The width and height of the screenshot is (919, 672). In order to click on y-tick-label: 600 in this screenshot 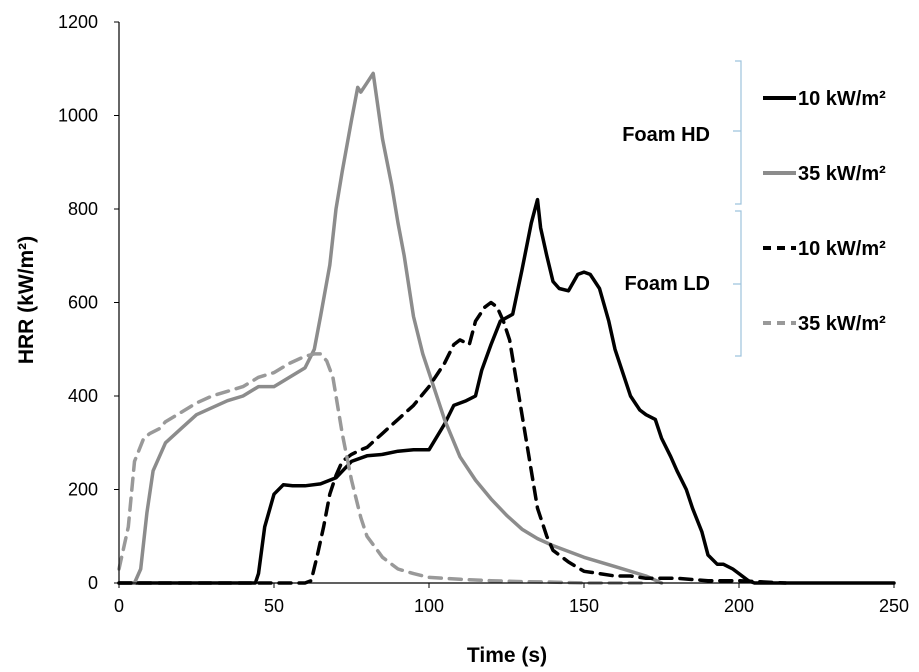, I will do `click(83, 303)`.